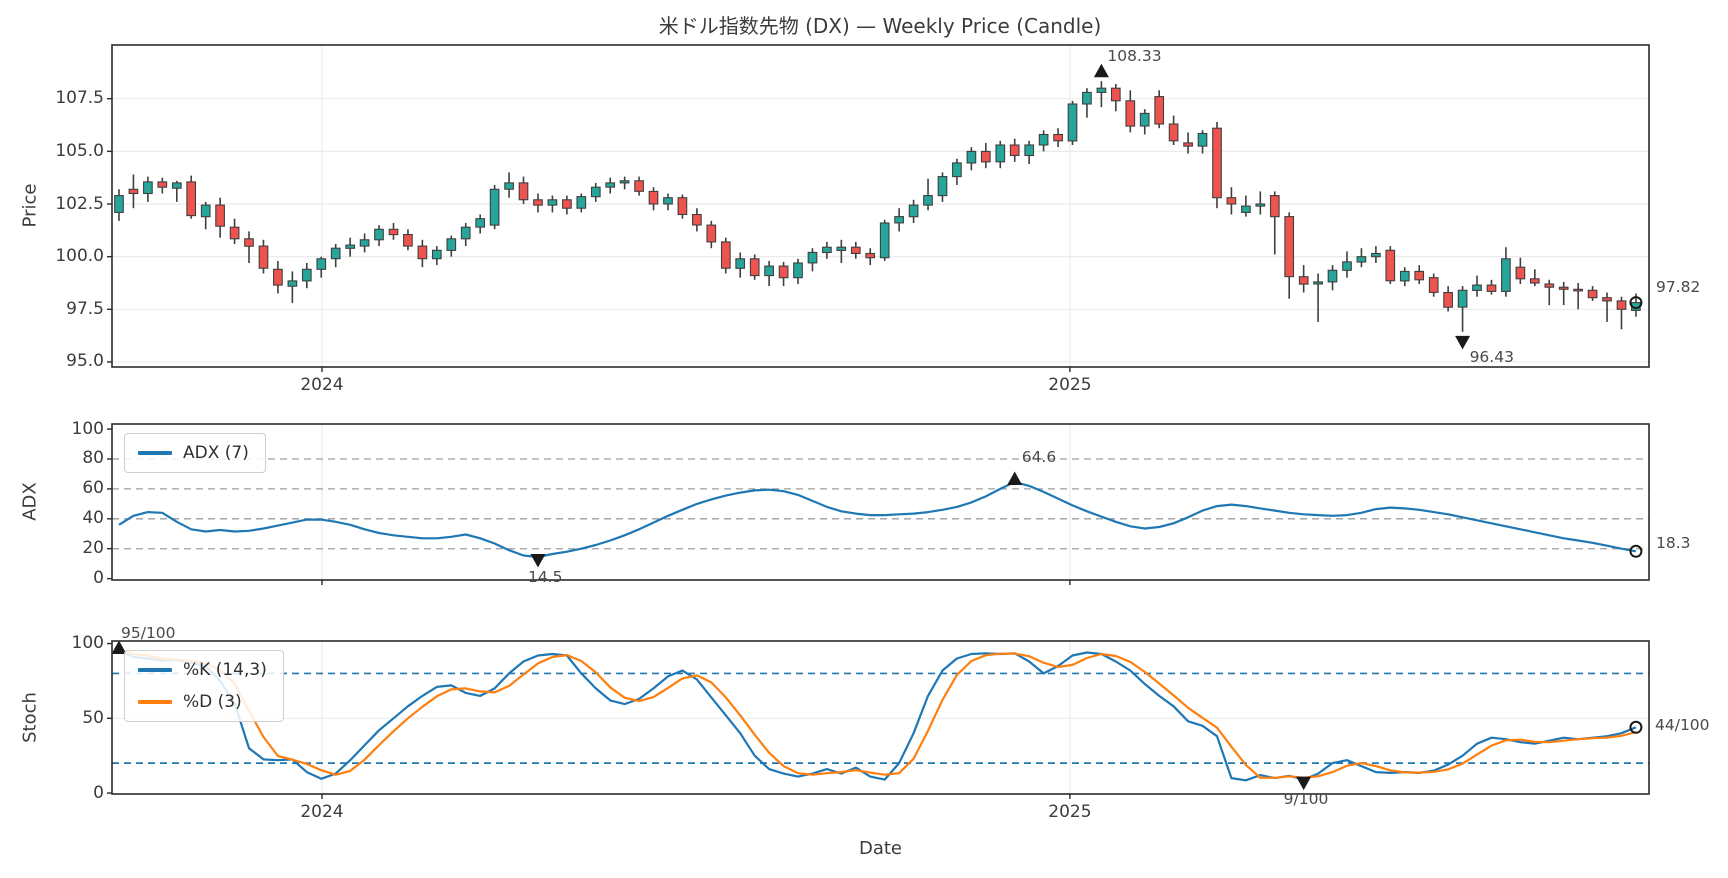 The height and width of the screenshot is (878, 1728). What do you see at coordinates (1682, 725) in the screenshot?
I see `annotation-stoch-last: 44/100` at bounding box center [1682, 725].